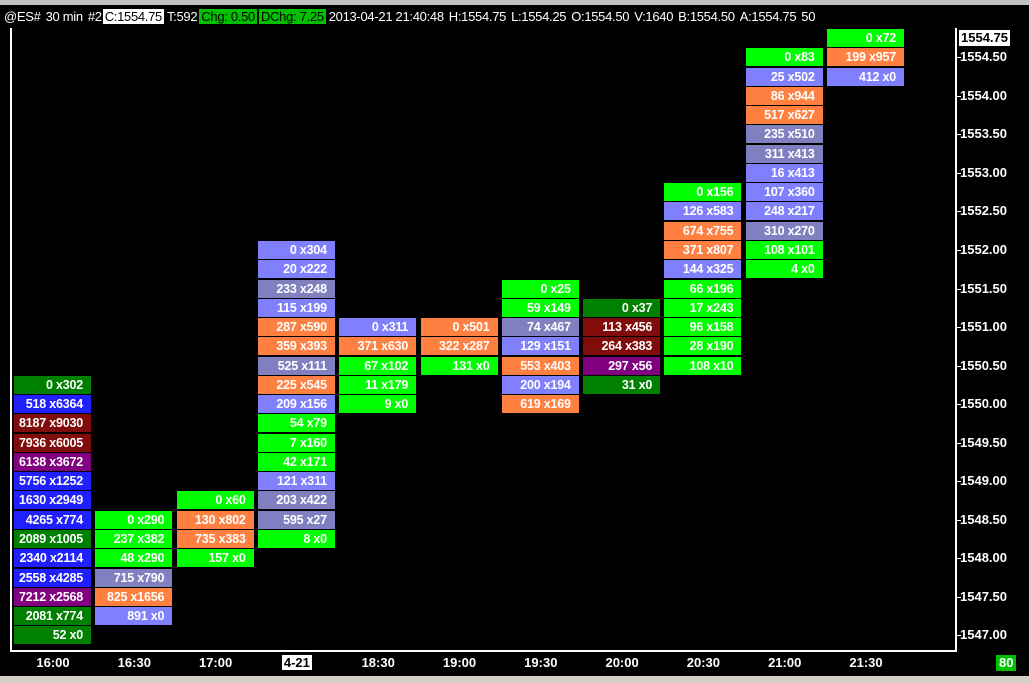 The height and width of the screenshot is (683, 1029). What do you see at coordinates (784, 230) in the screenshot?
I see `footprint-cell: 310 x270` at bounding box center [784, 230].